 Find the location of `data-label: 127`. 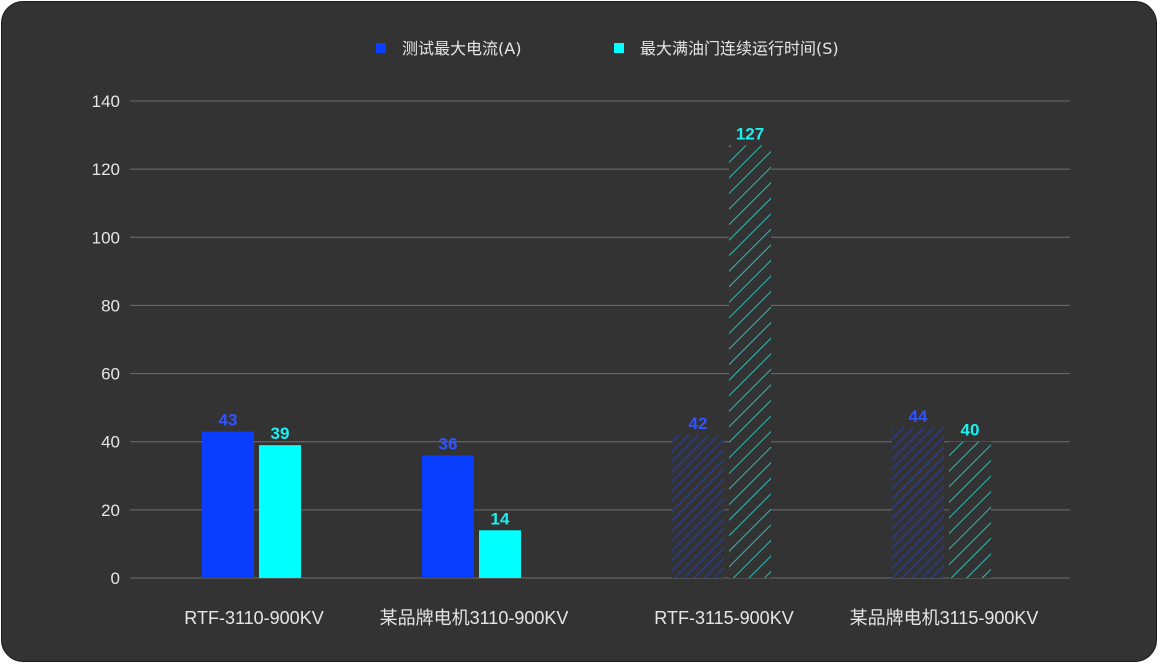

data-label: 127 is located at coordinates (750, 133).